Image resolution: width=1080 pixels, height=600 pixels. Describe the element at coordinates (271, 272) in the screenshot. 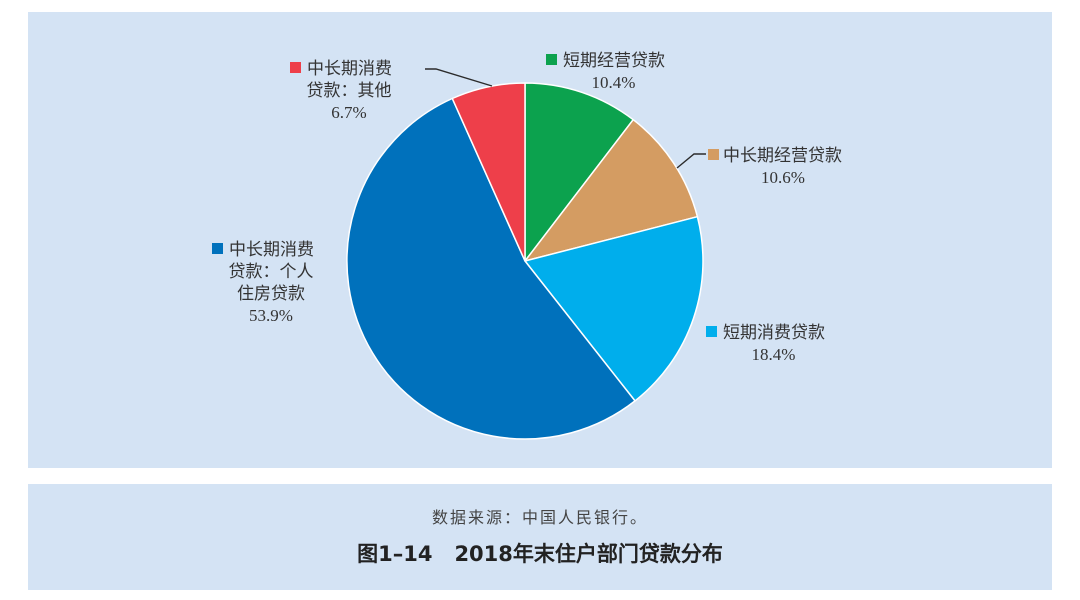

I see `label-text: 贷款：个人` at that location.